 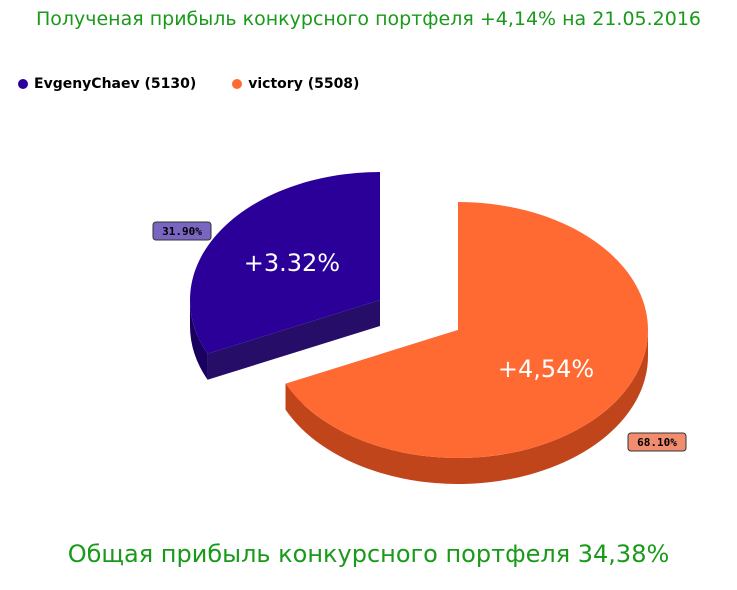 I want to click on slice-inner-label-0: +3.32%, so click(x=292, y=263).